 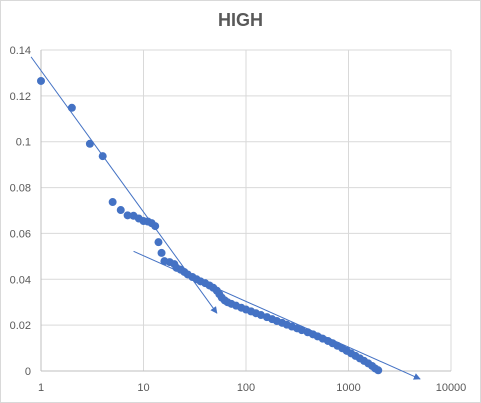 I want to click on x-tick-label: 1, so click(x=41, y=388).